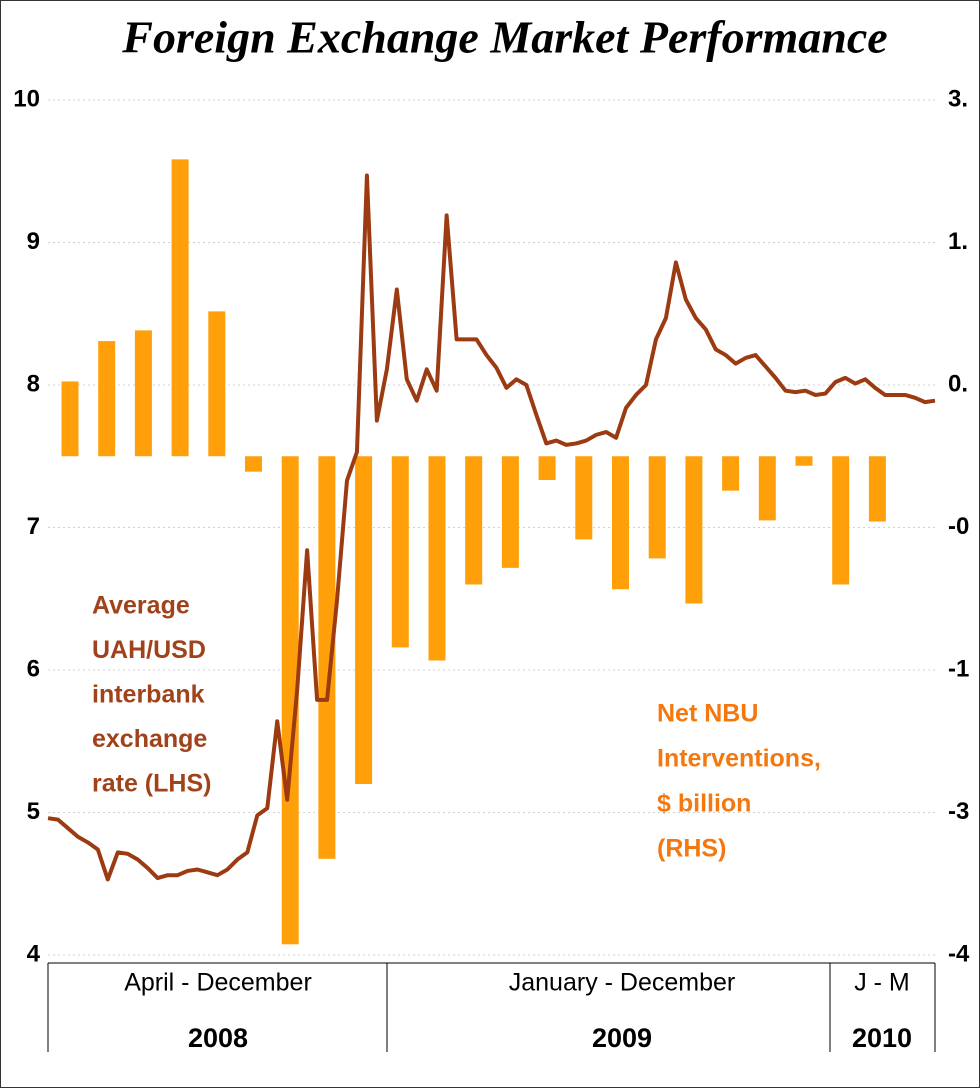 This screenshot has height=1088, width=980. What do you see at coordinates (491, 1007) in the screenshot?
I see `x-table` at bounding box center [491, 1007].